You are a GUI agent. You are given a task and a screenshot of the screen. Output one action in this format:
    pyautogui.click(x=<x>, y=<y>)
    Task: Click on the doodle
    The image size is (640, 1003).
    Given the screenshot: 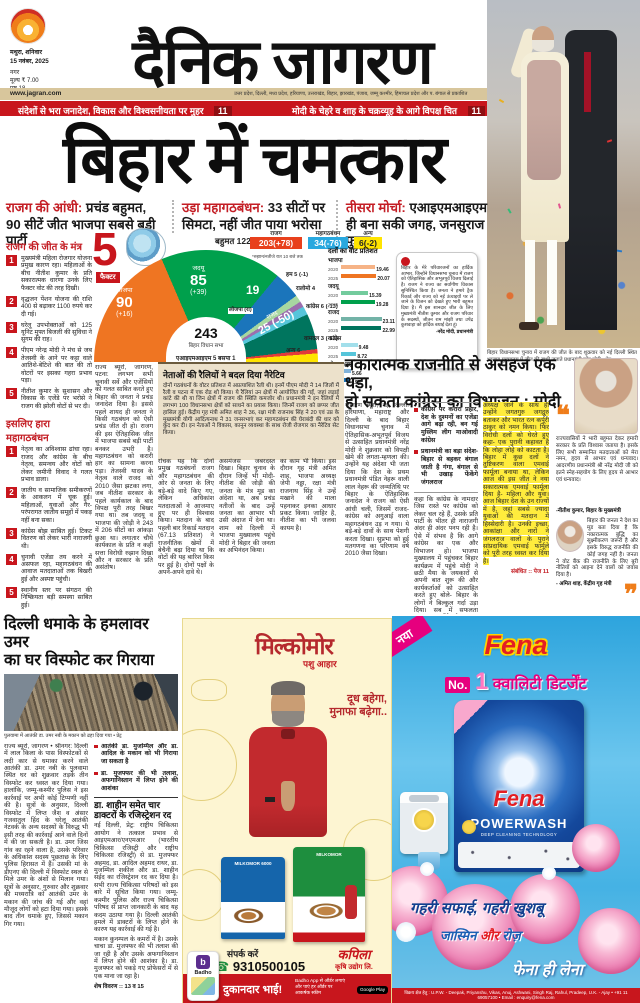 What is the action you would take?
    pyautogui.click(x=210, y=765)
    